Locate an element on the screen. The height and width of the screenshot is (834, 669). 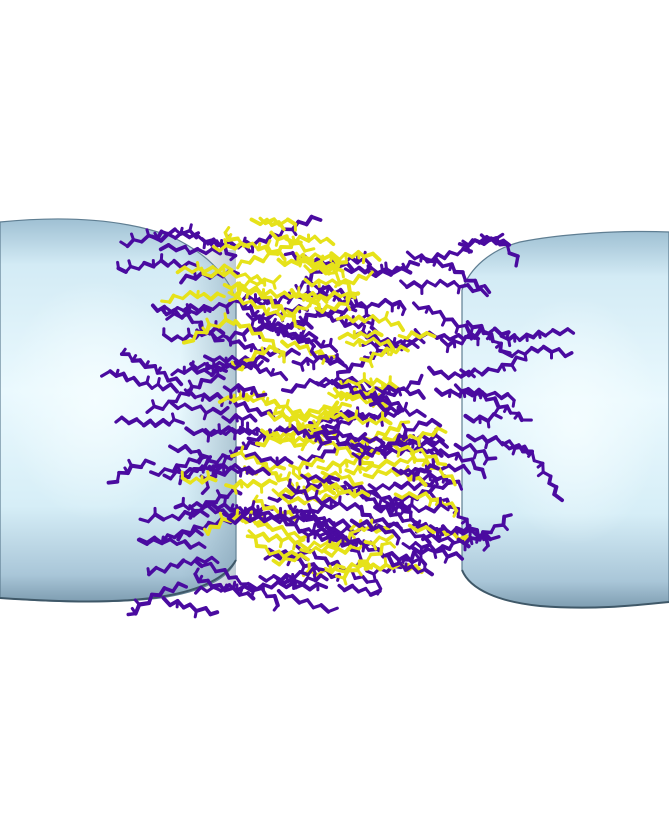
membrane-right-bottom-edge is located at coordinates (565, 589).